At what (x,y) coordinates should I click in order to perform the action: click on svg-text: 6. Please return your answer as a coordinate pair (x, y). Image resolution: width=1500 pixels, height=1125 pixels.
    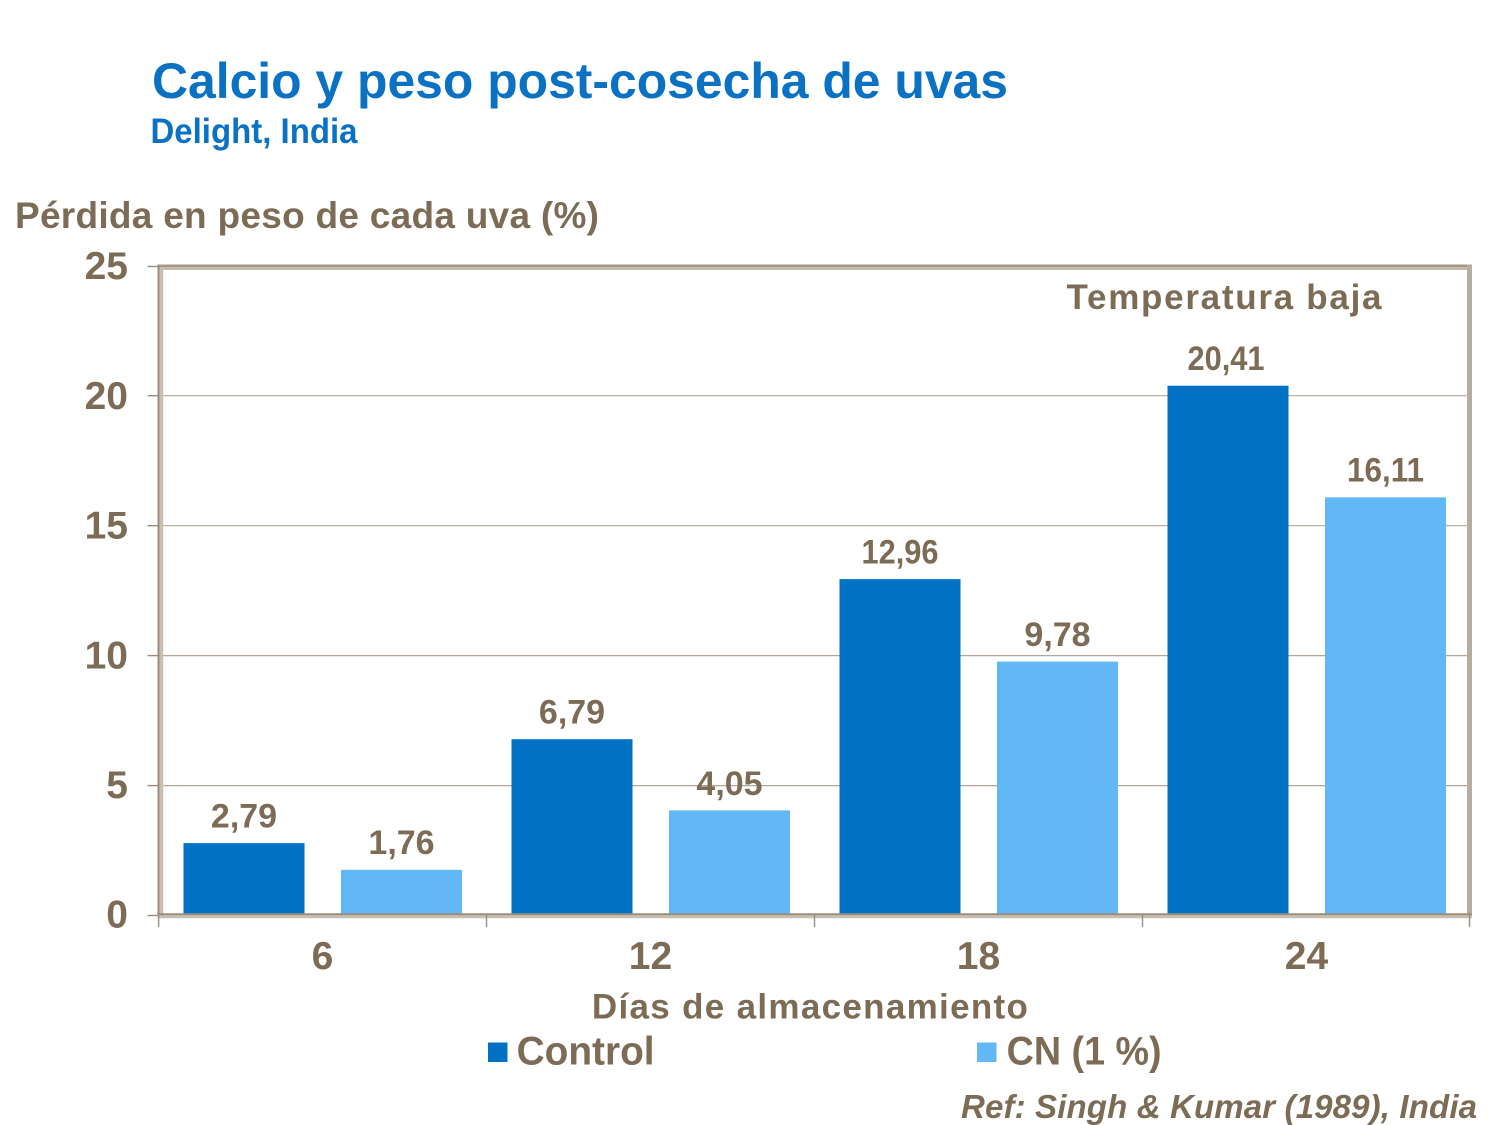
    Looking at the image, I should click on (323, 956).